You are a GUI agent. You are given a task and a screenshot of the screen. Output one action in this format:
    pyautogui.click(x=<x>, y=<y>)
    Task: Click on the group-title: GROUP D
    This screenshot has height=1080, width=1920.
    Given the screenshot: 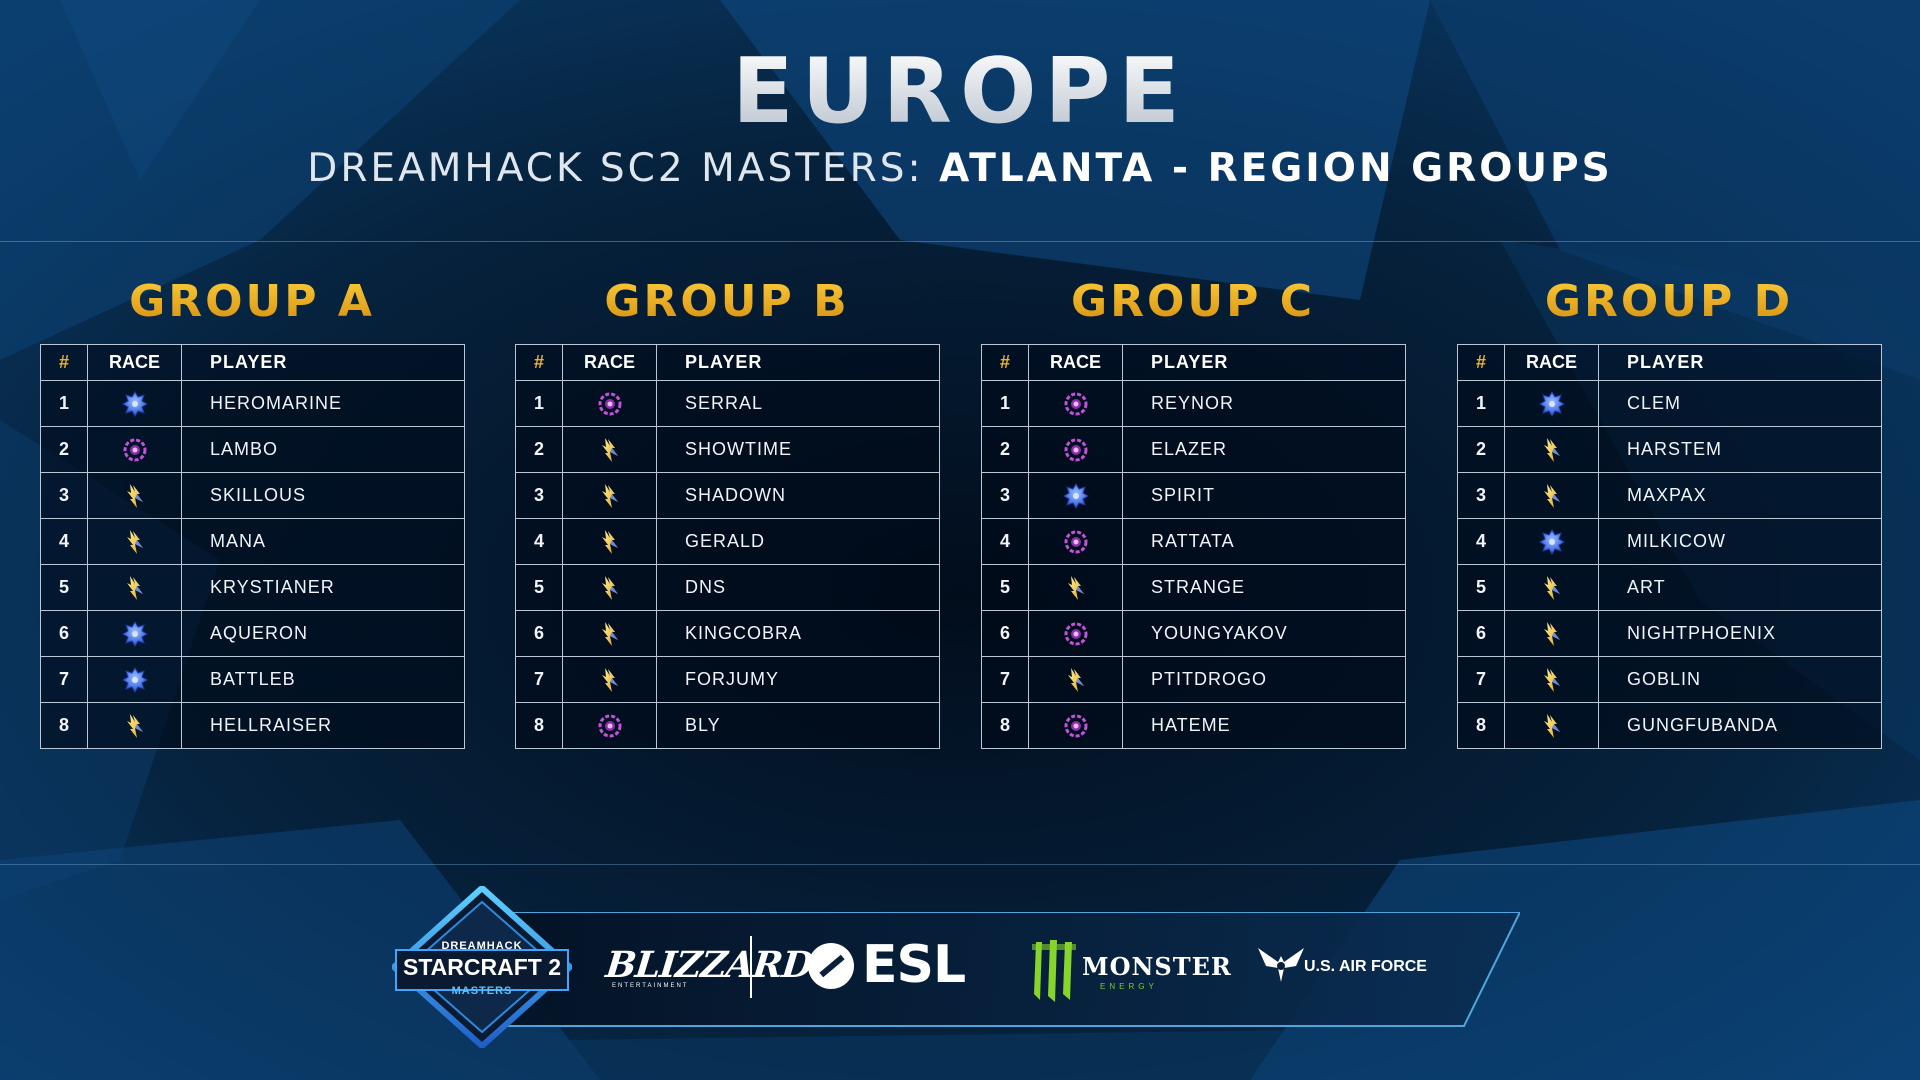 What is the action you would take?
    pyautogui.click(x=1669, y=302)
    